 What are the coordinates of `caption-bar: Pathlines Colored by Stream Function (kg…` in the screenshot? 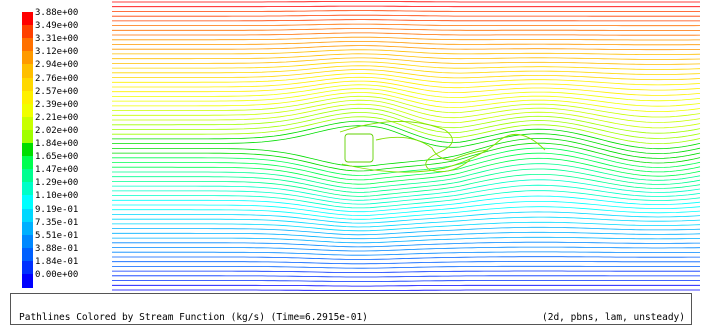 It's located at (351, 309).